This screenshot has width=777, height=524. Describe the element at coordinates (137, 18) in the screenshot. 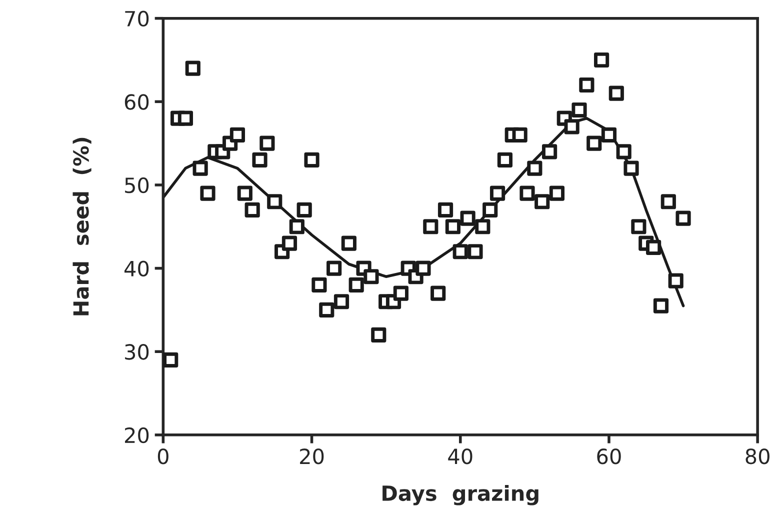

I see `y-tick-label: 70` at that location.